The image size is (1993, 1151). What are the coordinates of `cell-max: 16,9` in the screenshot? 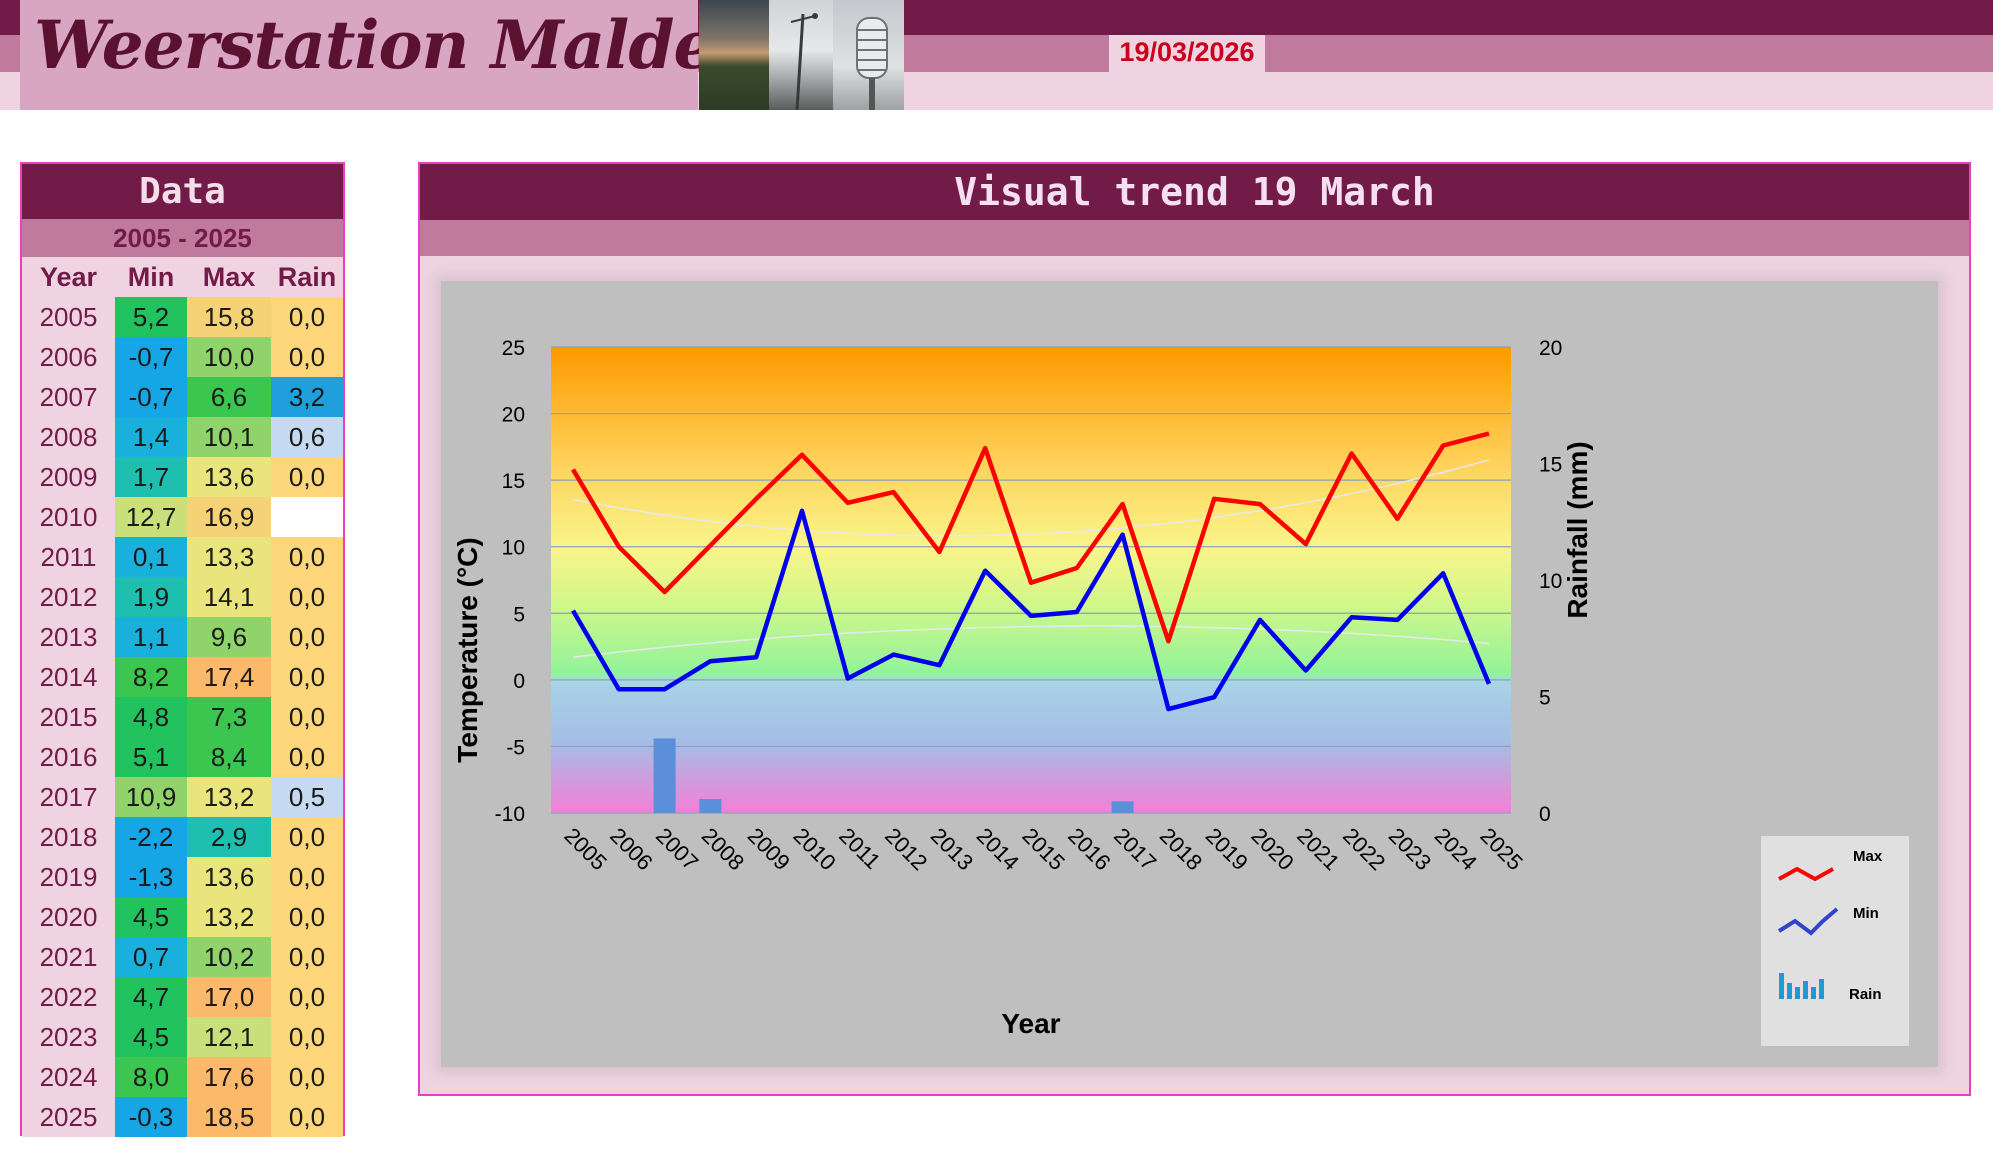 It's located at (229, 517).